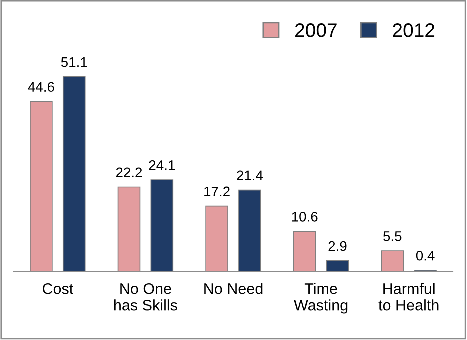 The width and height of the screenshot is (467, 340). I want to click on data-label: 10.6, so click(305, 217).